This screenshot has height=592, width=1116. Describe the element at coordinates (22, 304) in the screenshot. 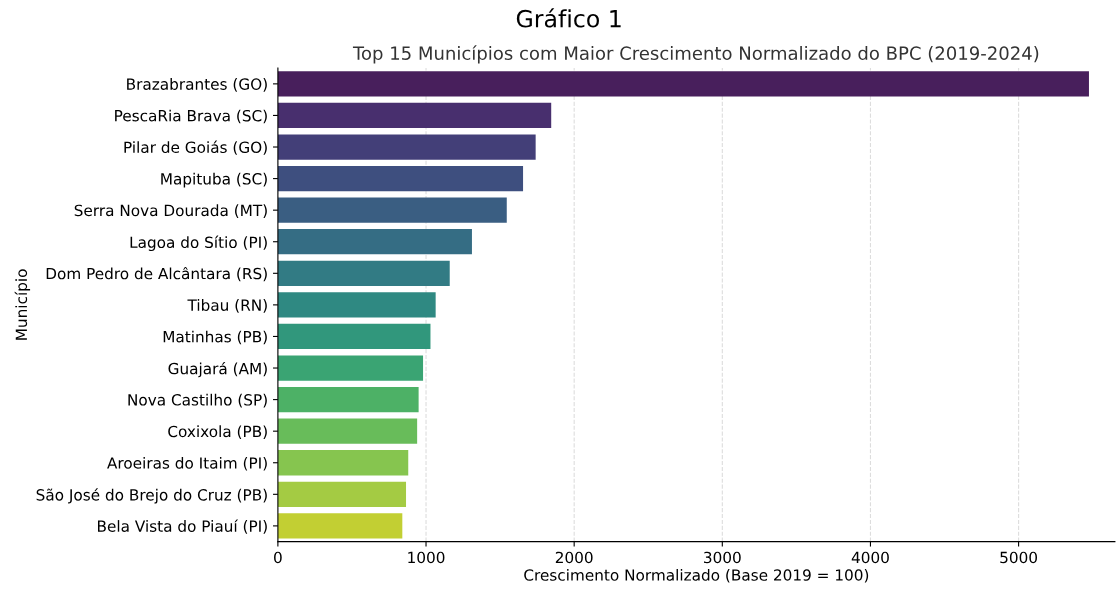

I see `y-axis-title: Município` at that location.